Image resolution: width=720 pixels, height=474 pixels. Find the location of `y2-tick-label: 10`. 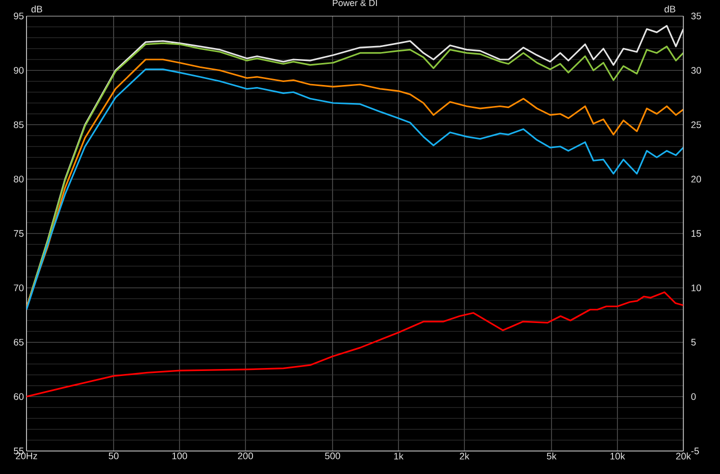

y2-tick-label: 10 is located at coordinates (697, 288).